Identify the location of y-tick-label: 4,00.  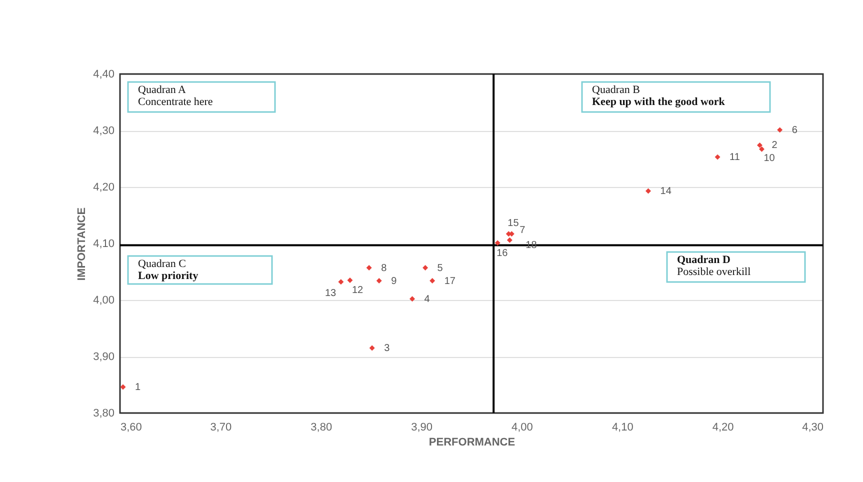
(103, 300).